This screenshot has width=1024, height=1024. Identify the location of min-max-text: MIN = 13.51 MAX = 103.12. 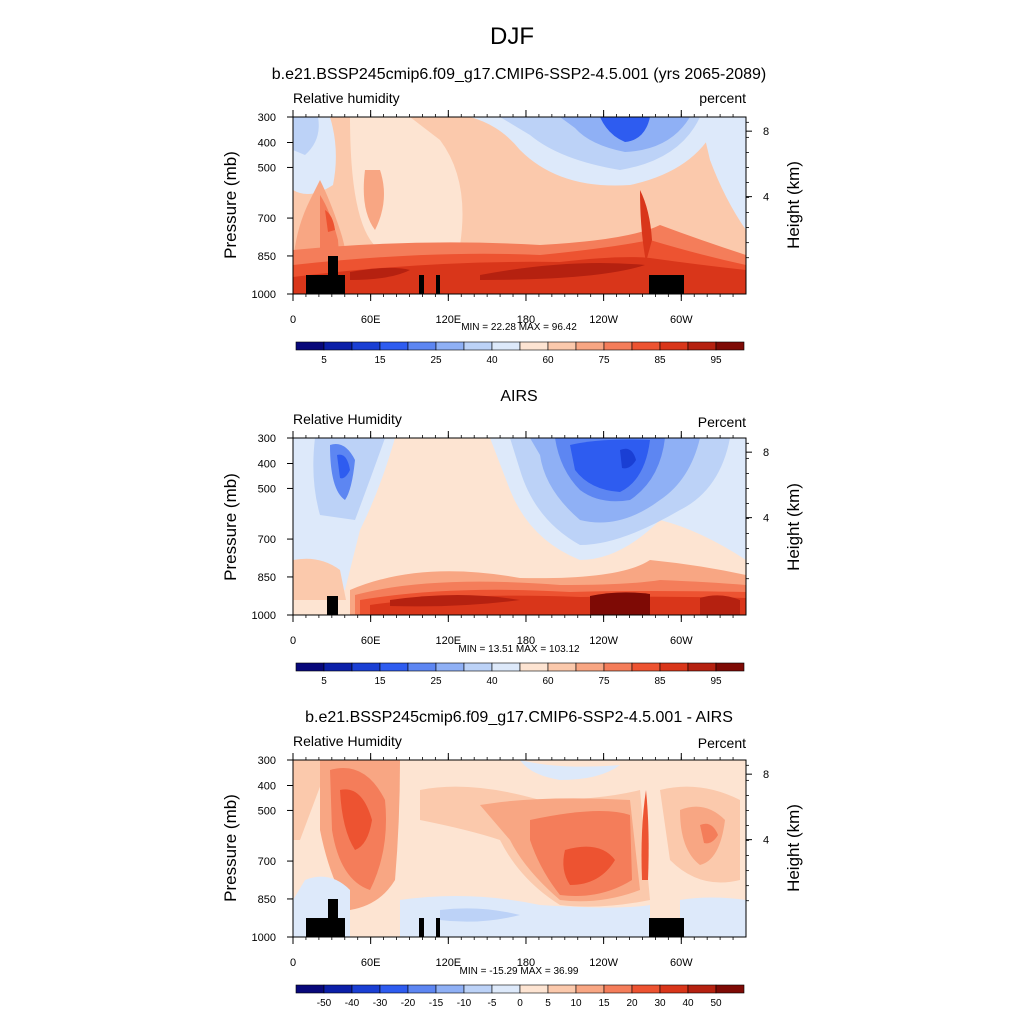
(519, 649).